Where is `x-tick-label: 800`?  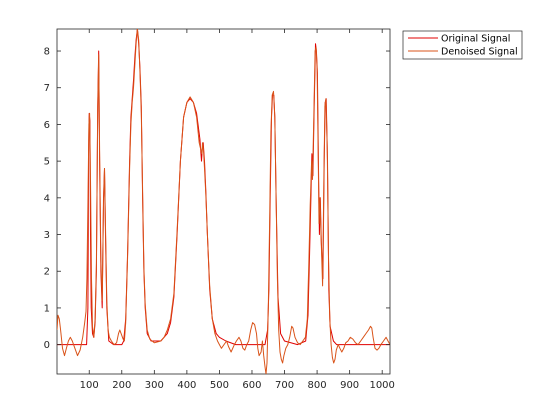
x-tick-label: 800 is located at coordinates (317, 385).